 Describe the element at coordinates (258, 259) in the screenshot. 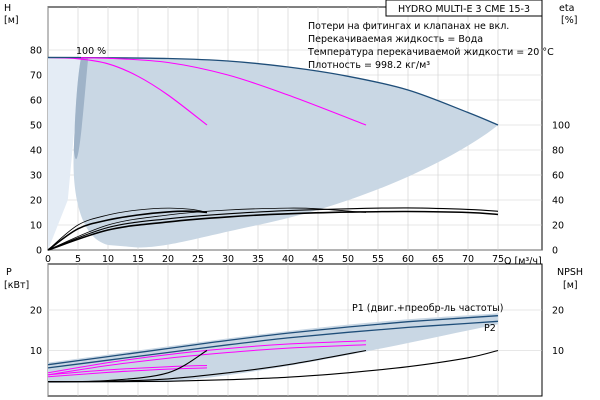

I see `x-tick-label: 35` at that location.